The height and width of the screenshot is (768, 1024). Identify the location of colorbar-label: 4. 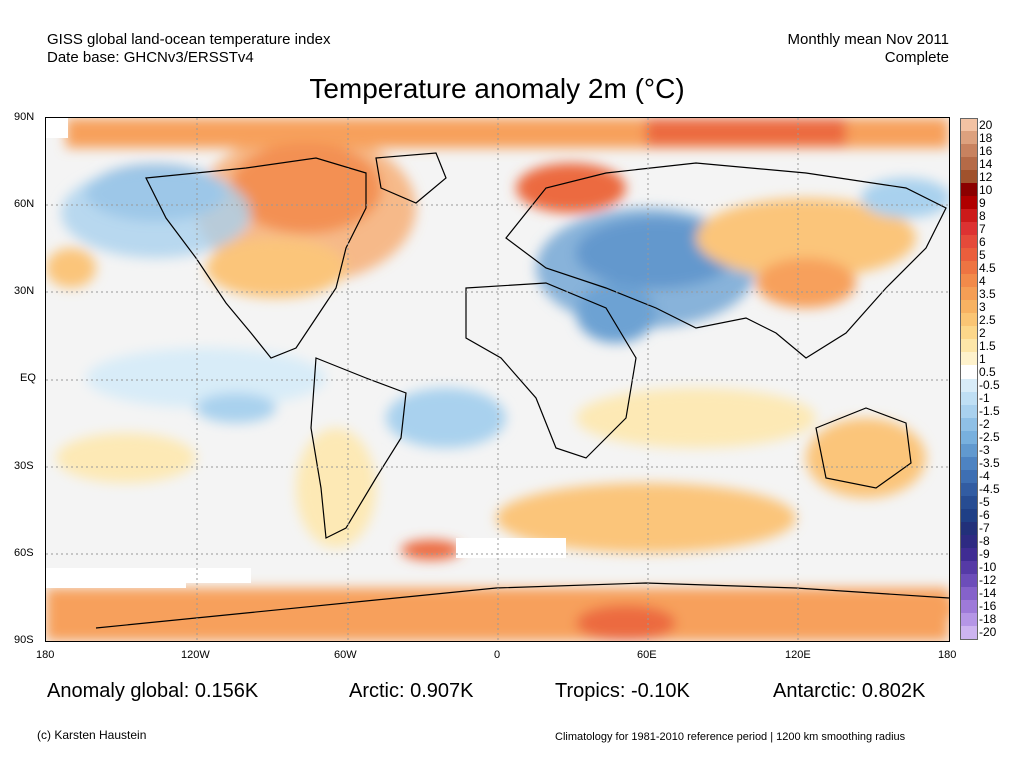
(982, 280).